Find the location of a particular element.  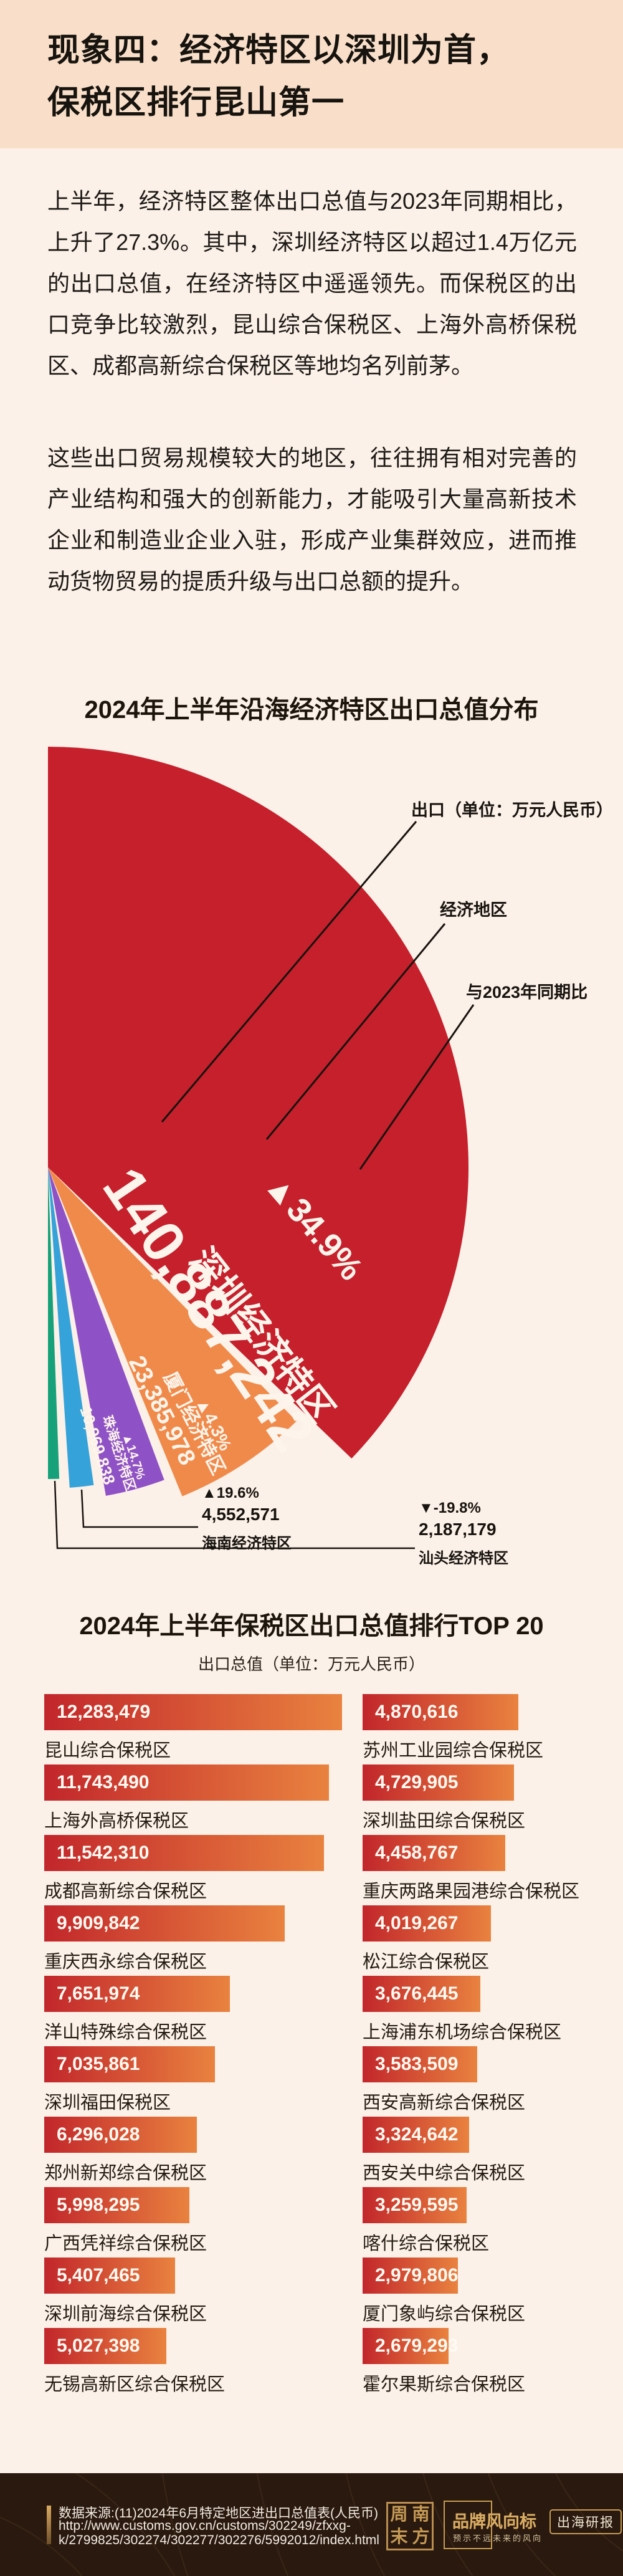

hainan-name: 海南经济特区 is located at coordinates (247, 1543).